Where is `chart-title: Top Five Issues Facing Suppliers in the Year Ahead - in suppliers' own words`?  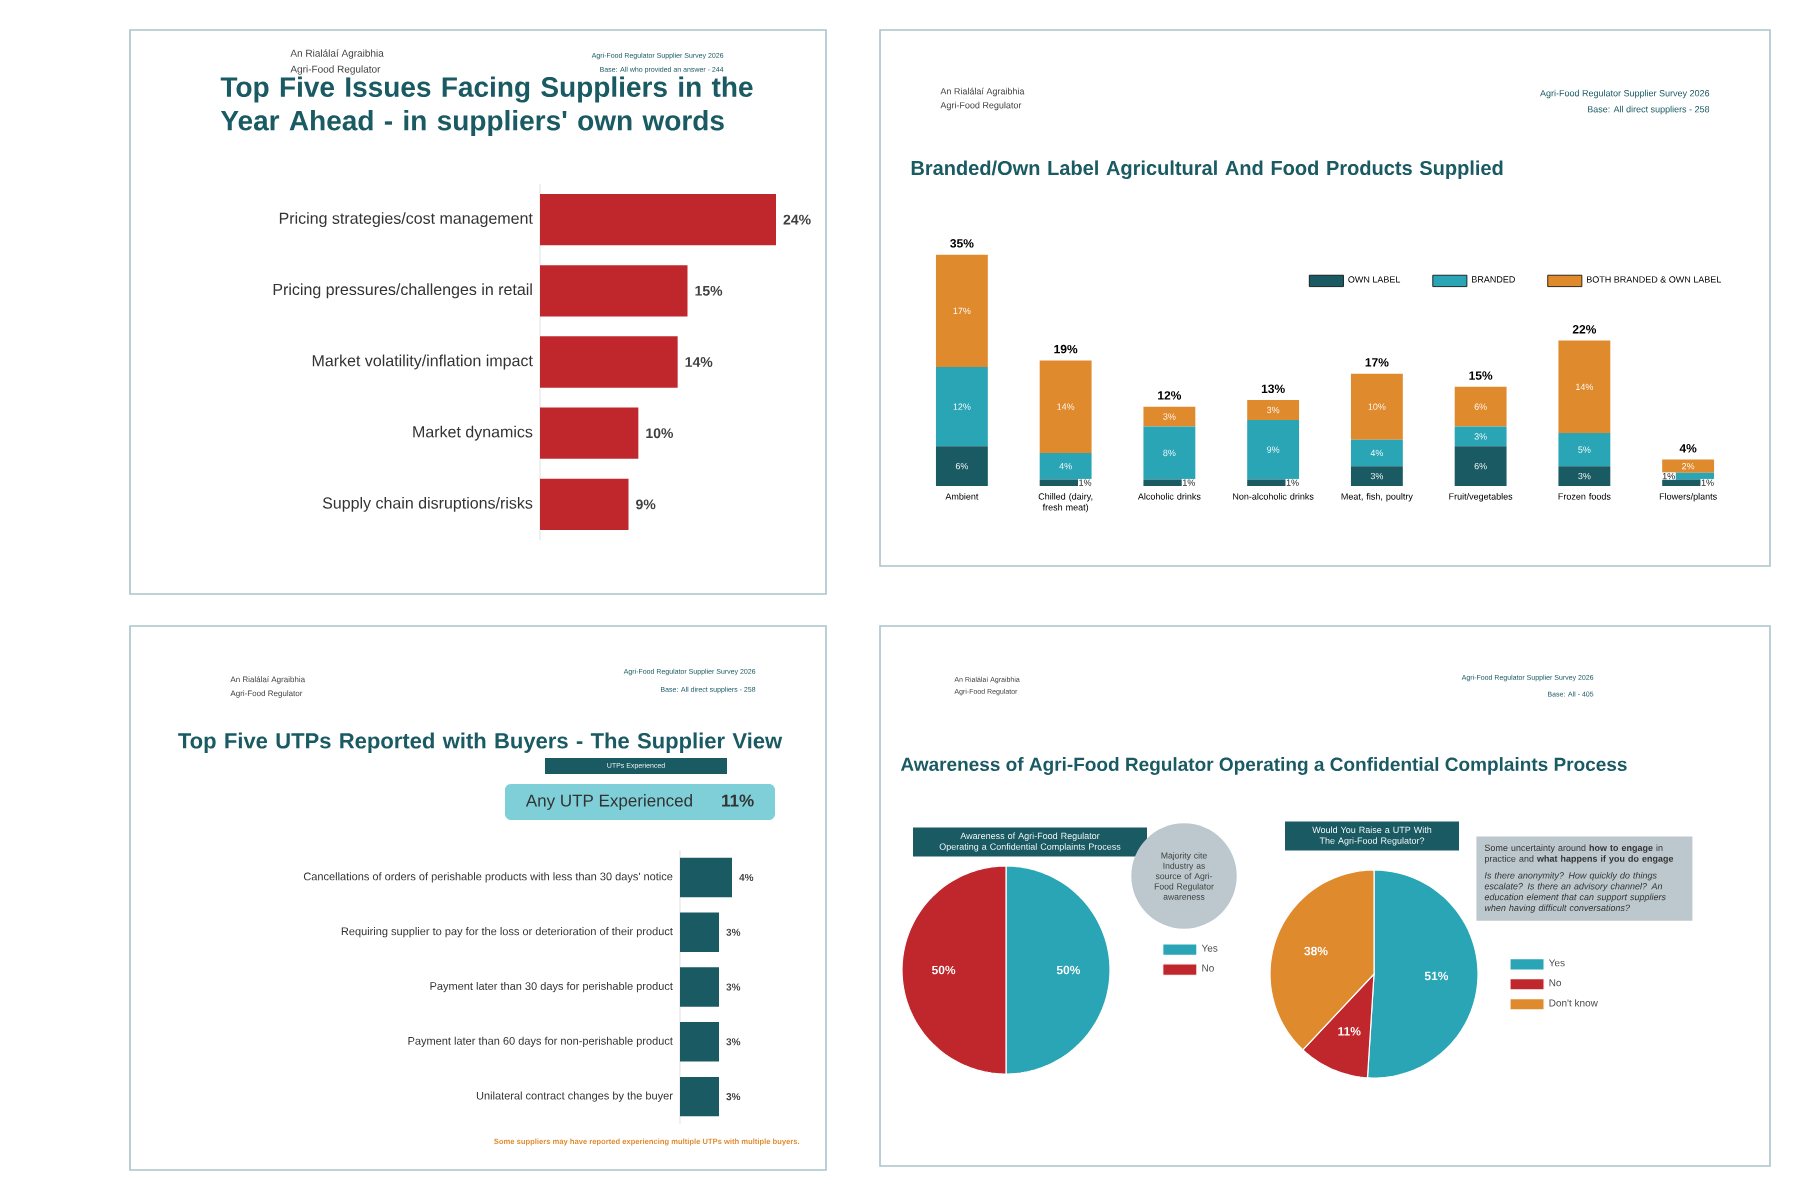
chart-title: Top Five Issues Facing Suppliers in the Year Ahead - in suppliers' own words is located at coordinates (486, 106).